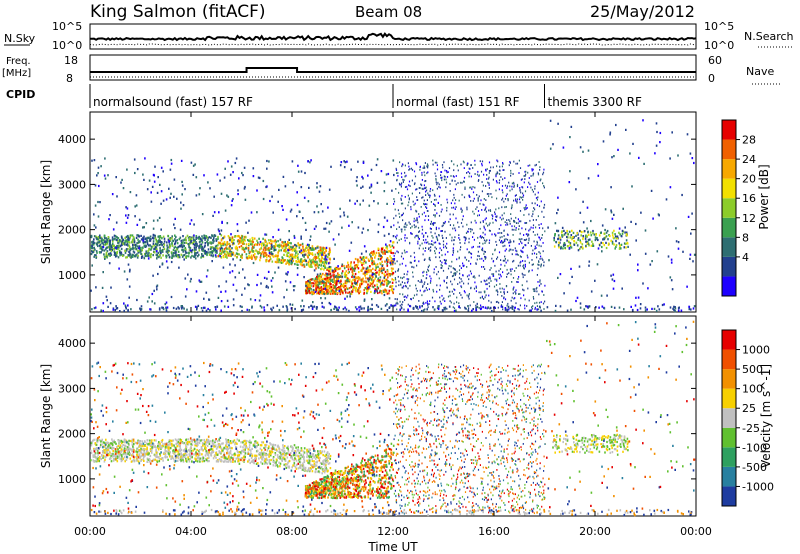  I want to click on colorbar-swatch, so click(729, 130).